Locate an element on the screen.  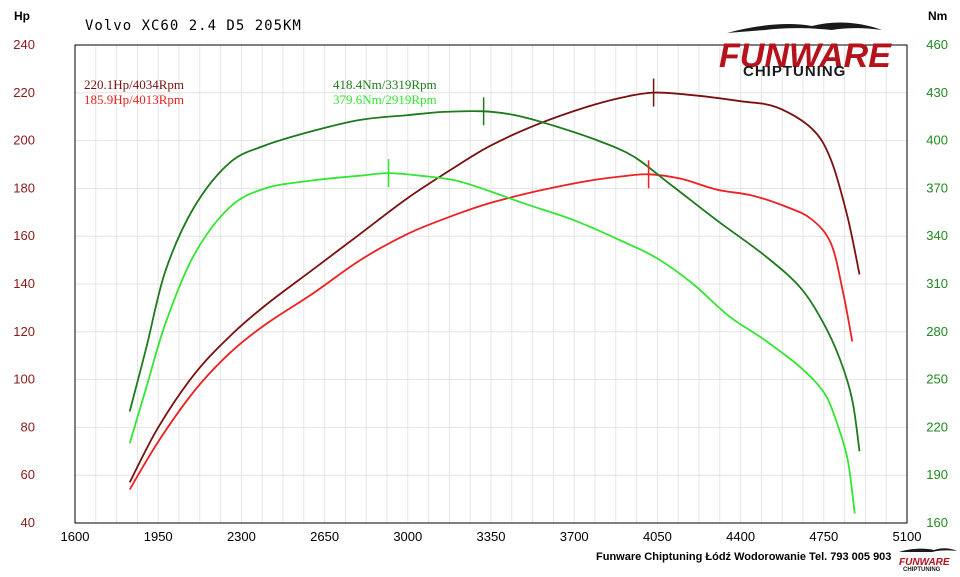
x-tick-label: 3350 is located at coordinates (491, 536).